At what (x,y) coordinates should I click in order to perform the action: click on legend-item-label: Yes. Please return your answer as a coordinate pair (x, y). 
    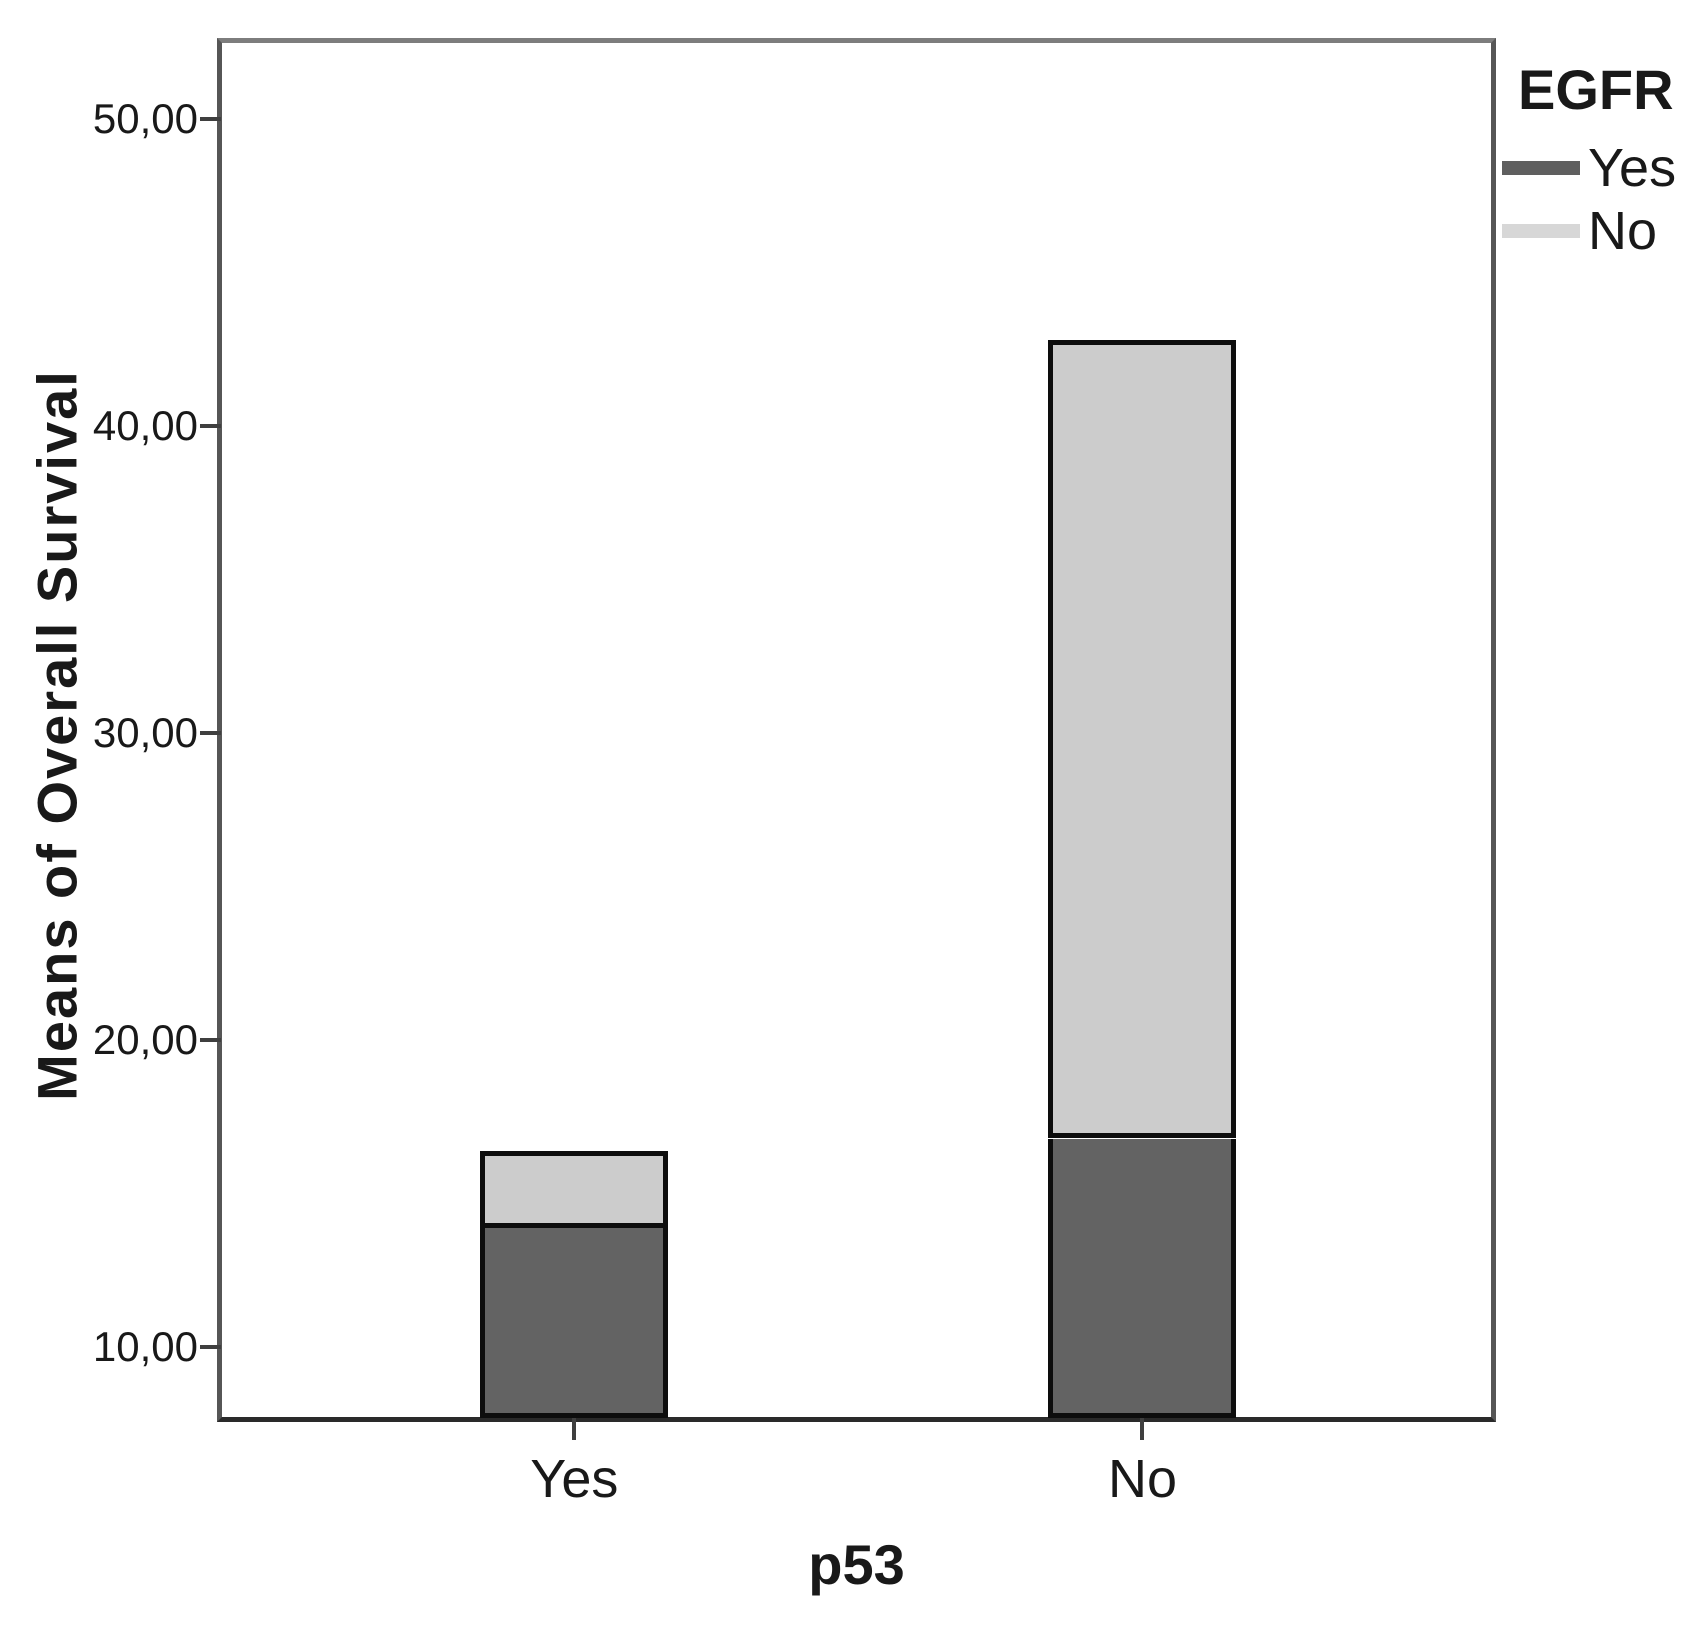
    Looking at the image, I should click on (1632, 167).